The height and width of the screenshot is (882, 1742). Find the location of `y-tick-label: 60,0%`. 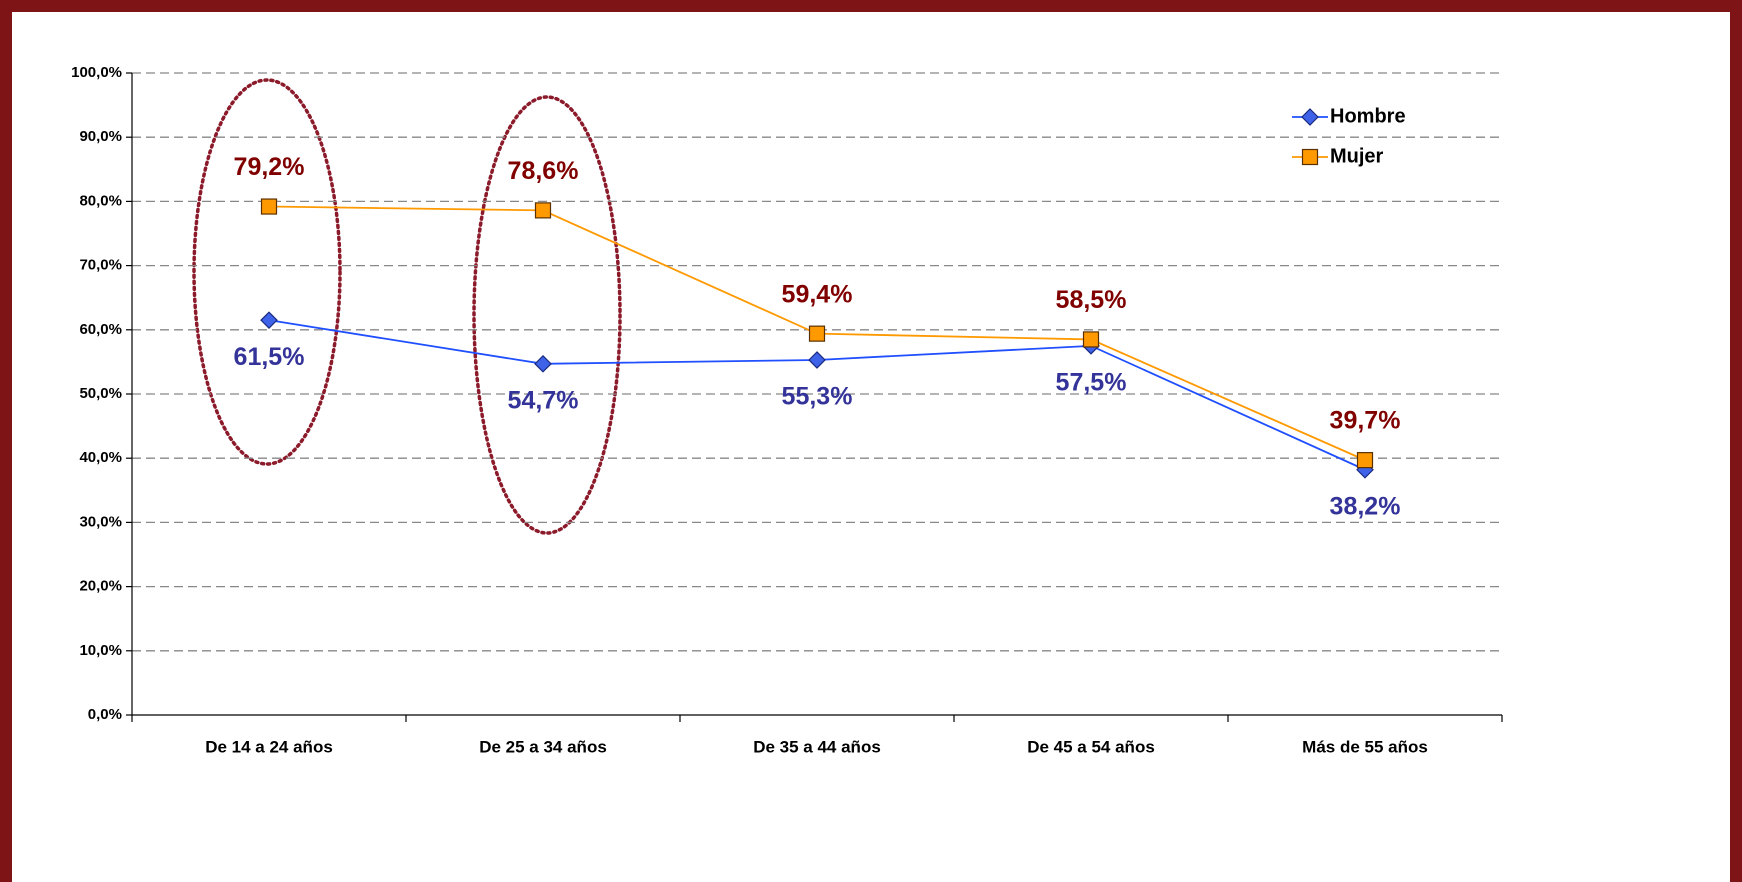

y-tick-label: 60,0% is located at coordinates (100, 329).